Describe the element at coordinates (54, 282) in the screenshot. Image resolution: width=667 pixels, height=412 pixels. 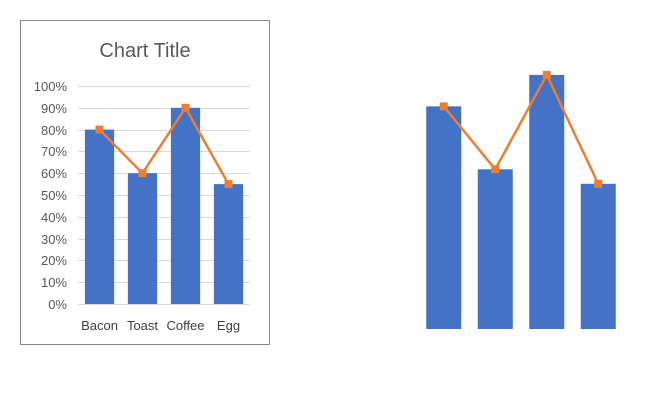
I see `chart-1-y-tick-label: 10%` at that location.